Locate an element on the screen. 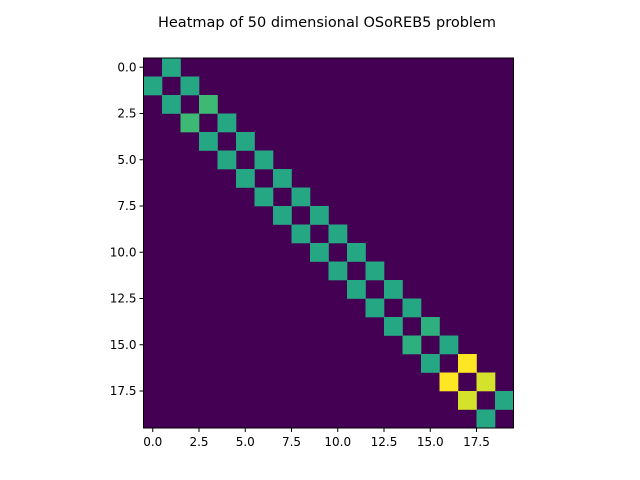 The width and height of the screenshot is (640, 480). x-tick-label: 5.0 is located at coordinates (245, 442).